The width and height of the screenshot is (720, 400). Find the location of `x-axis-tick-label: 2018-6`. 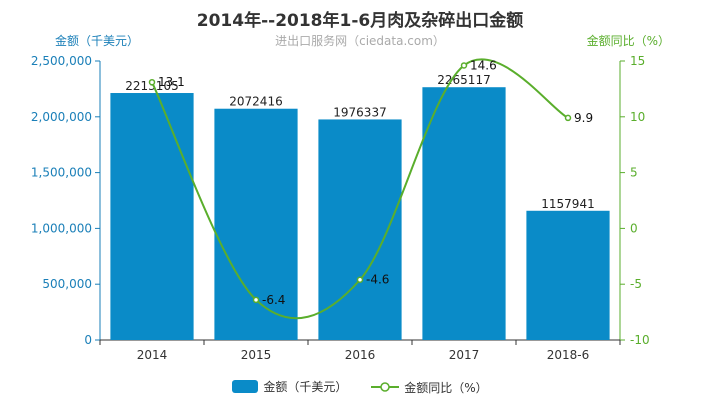

x-axis-tick-label: 2018-6 is located at coordinates (568, 355).